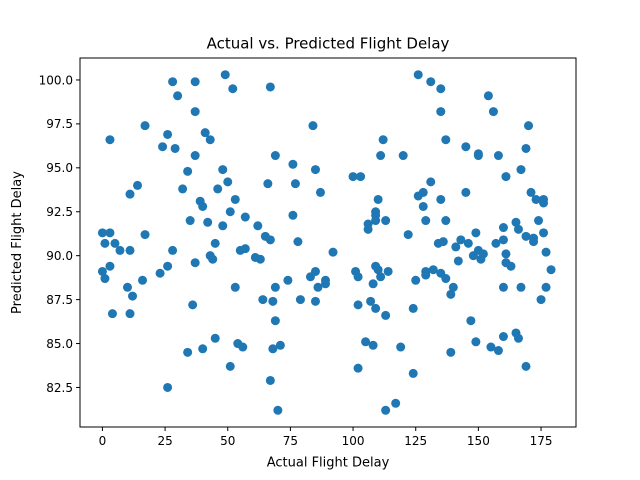 This screenshot has height=480, width=640. Describe the element at coordinates (59, 344) in the screenshot. I see `y-tick-label: 85.0` at that location.